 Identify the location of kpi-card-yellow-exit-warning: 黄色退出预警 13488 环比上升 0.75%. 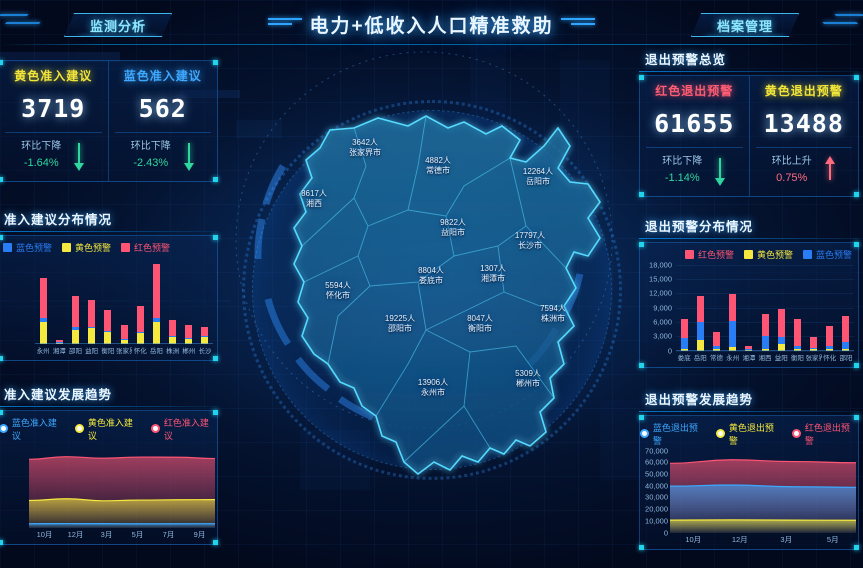
(803, 136).